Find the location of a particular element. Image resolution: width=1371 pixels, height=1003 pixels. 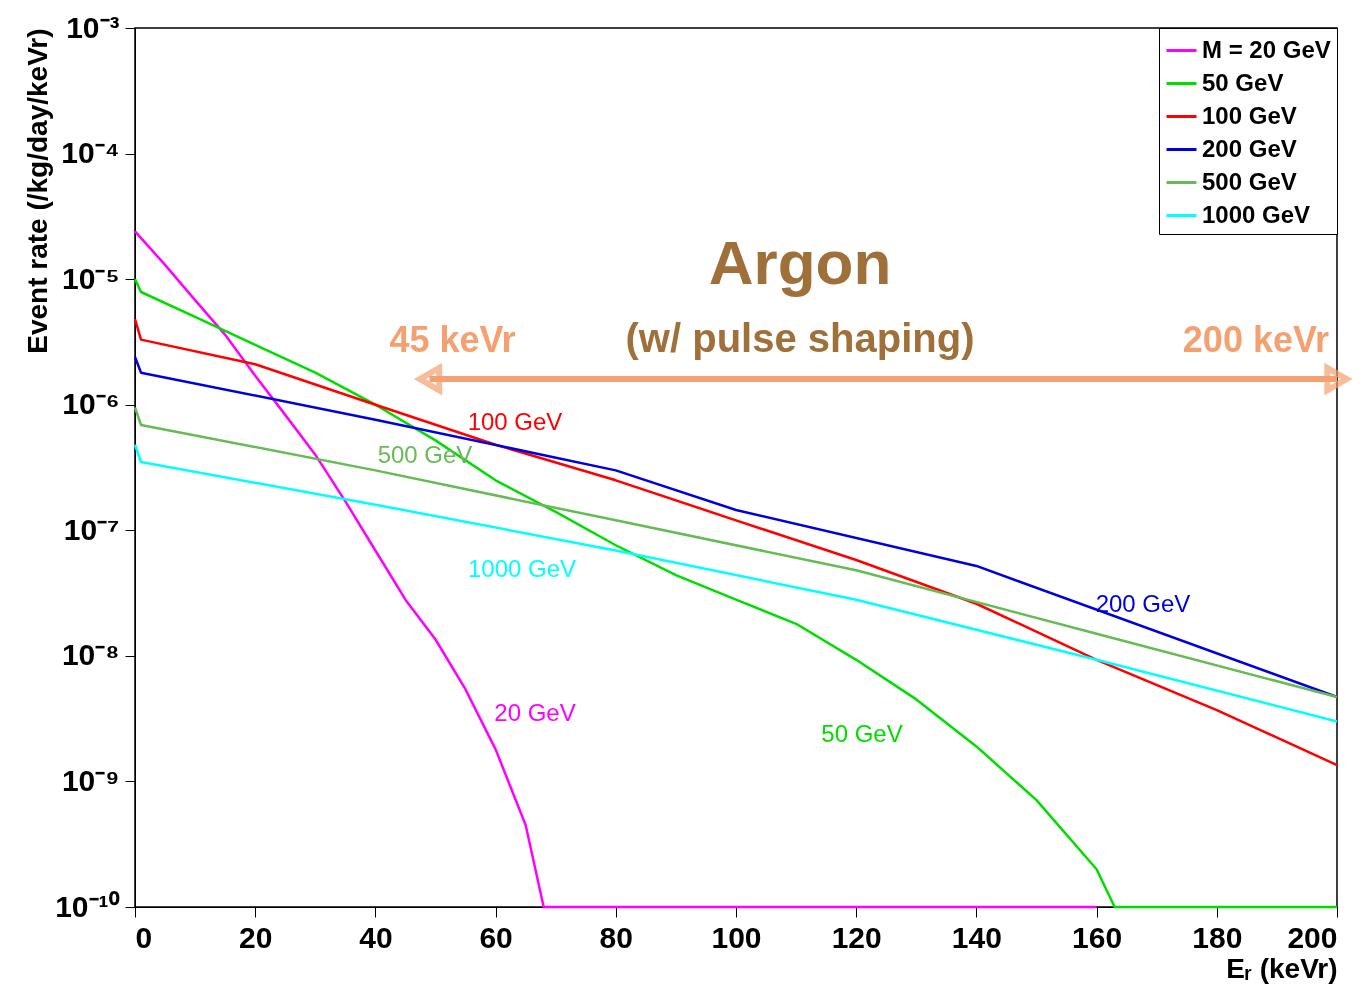

legend-label: 200 GeV is located at coordinates (1249, 148).